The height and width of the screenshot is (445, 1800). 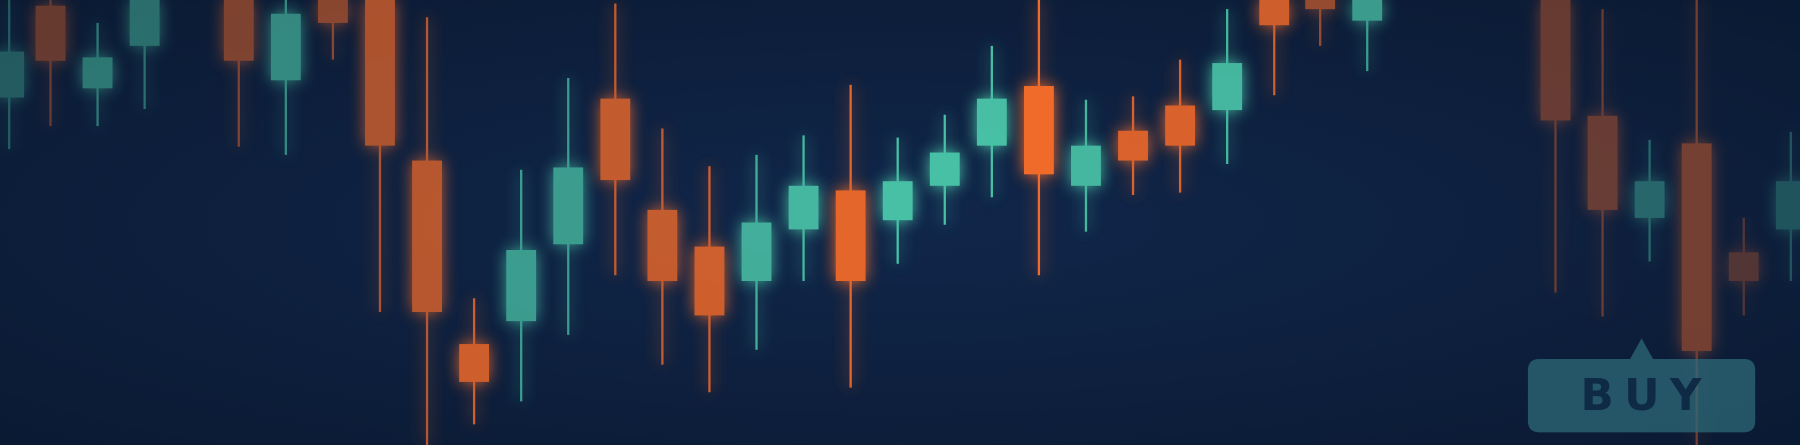 I want to click on button-label: BUY, so click(x=1646, y=396).